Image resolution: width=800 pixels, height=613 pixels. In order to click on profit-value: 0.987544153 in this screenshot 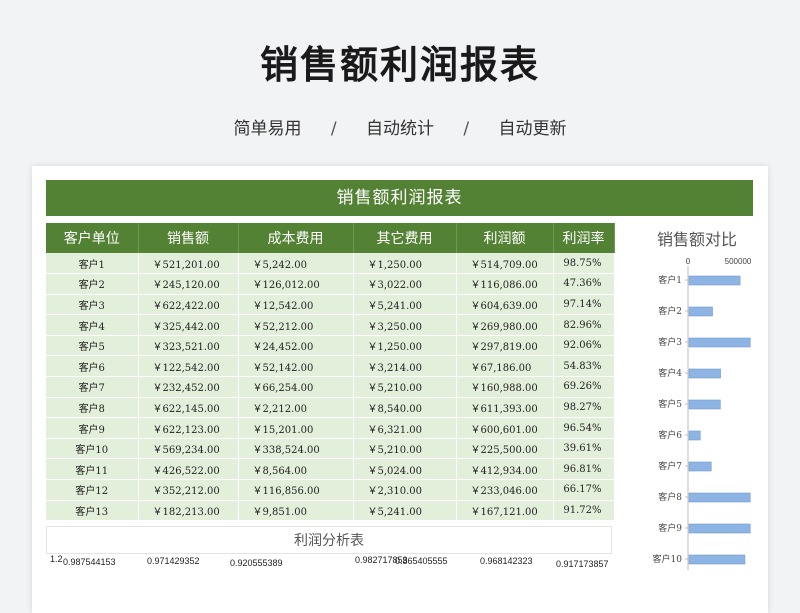, I will do `click(89, 562)`.